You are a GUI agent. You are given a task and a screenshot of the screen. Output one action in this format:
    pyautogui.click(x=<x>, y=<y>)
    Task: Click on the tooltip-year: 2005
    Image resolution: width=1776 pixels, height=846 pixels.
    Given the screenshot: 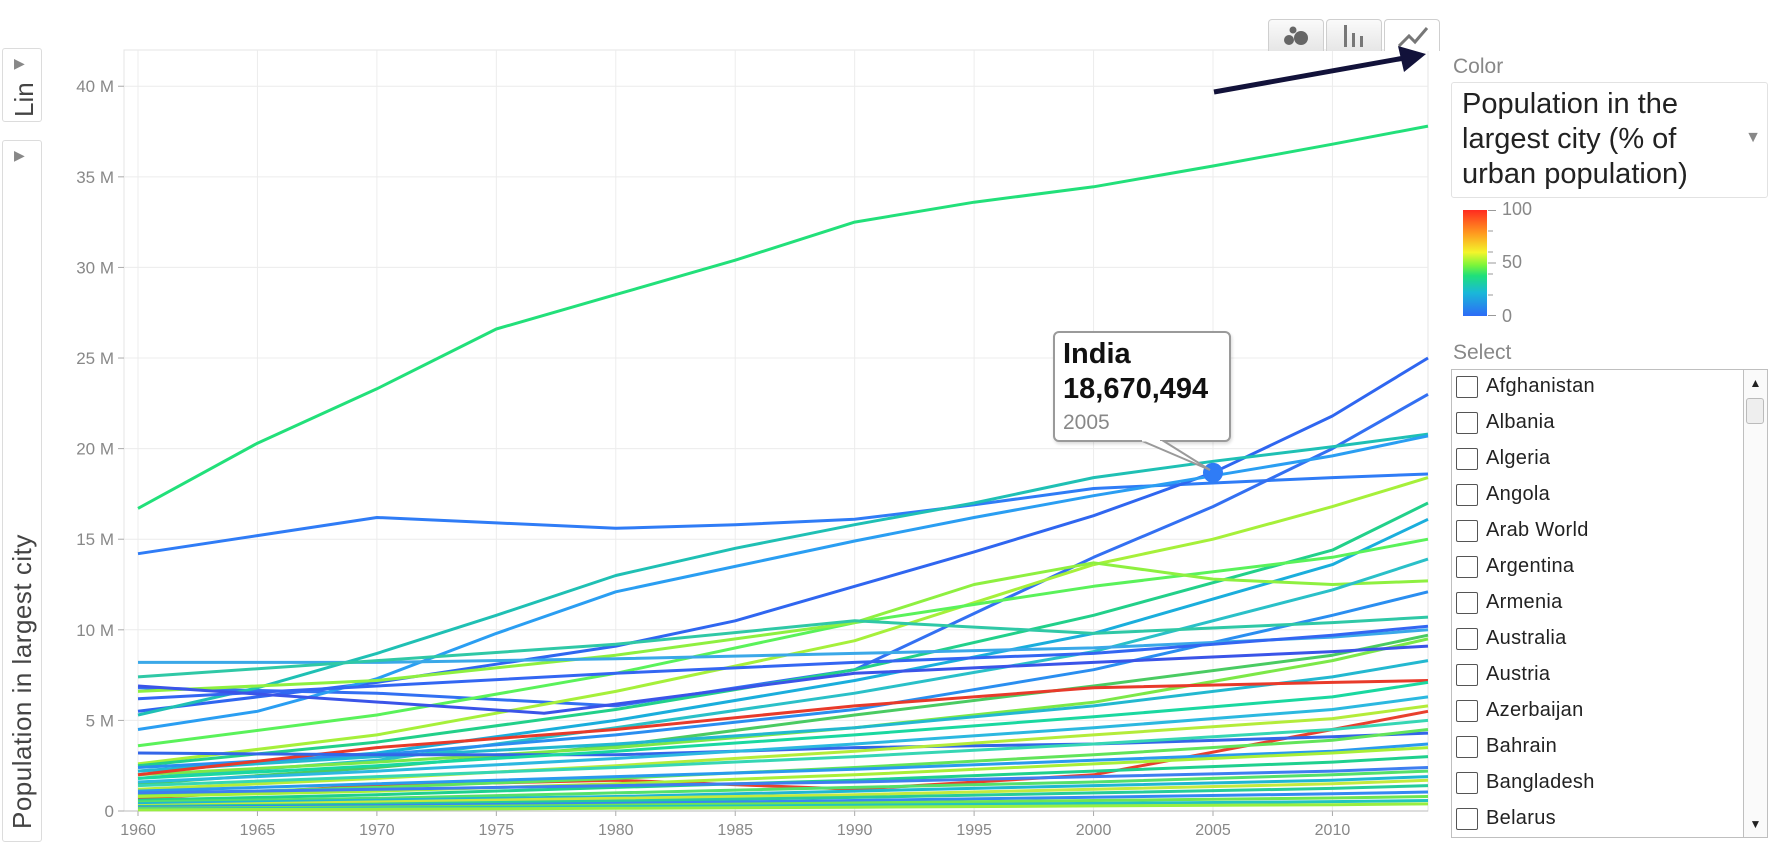 What is the action you would take?
    pyautogui.click(x=1086, y=422)
    